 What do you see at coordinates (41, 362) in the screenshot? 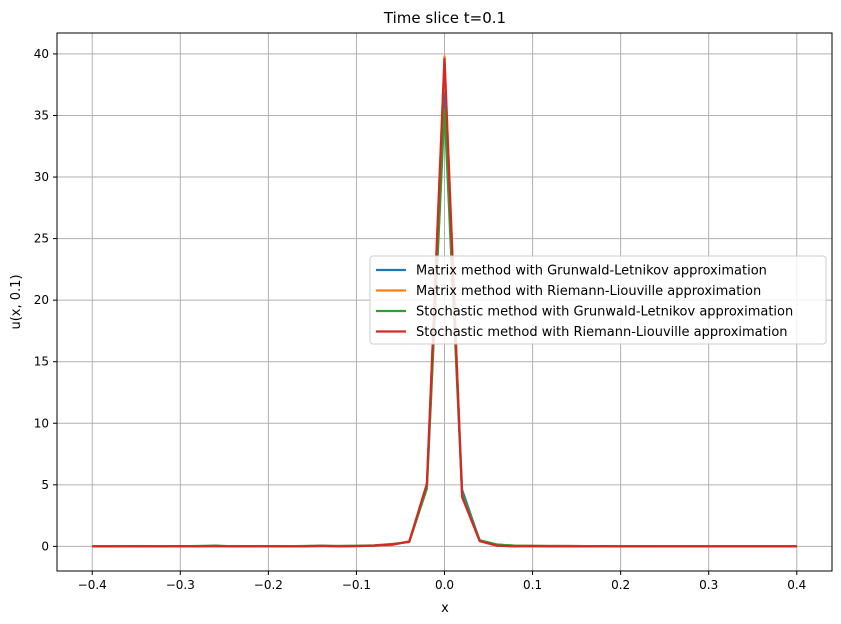
I see `y-tick-label: 15` at bounding box center [41, 362].